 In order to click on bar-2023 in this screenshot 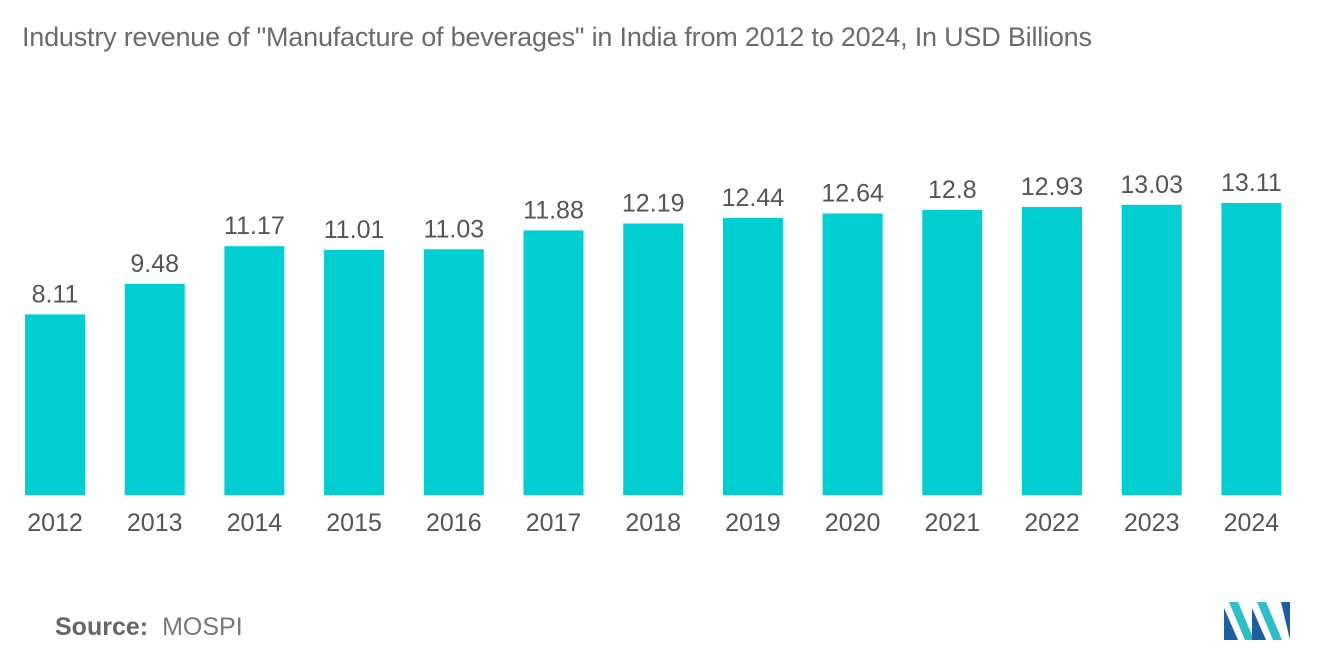, I will do `click(1151, 350)`.